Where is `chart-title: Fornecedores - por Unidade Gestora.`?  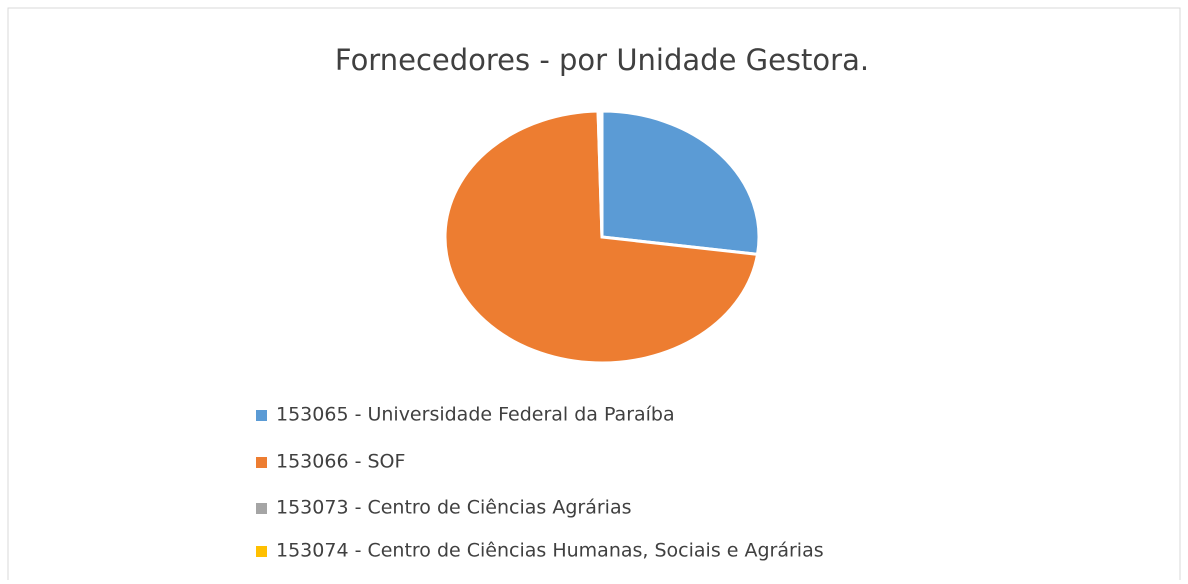
chart-title: Fornecedores - por Unidade Gestora. is located at coordinates (602, 60).